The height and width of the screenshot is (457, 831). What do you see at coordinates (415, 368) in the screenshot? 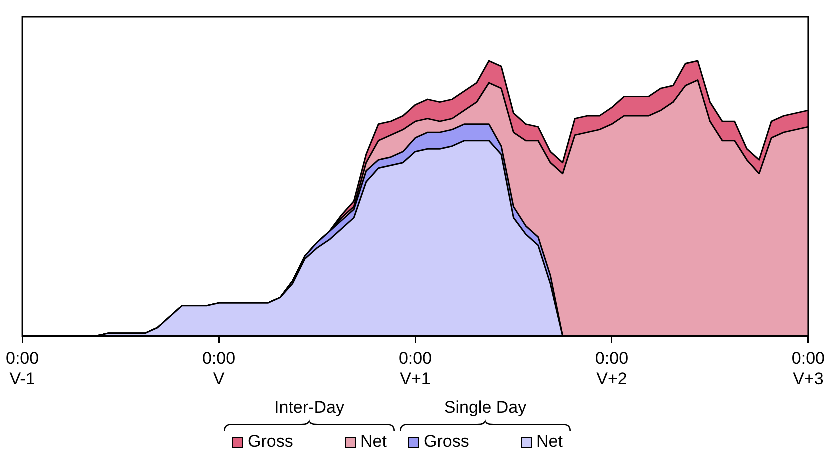
I see `x-tick-label: 0:00 V+1` at bounding box center [415, 368].